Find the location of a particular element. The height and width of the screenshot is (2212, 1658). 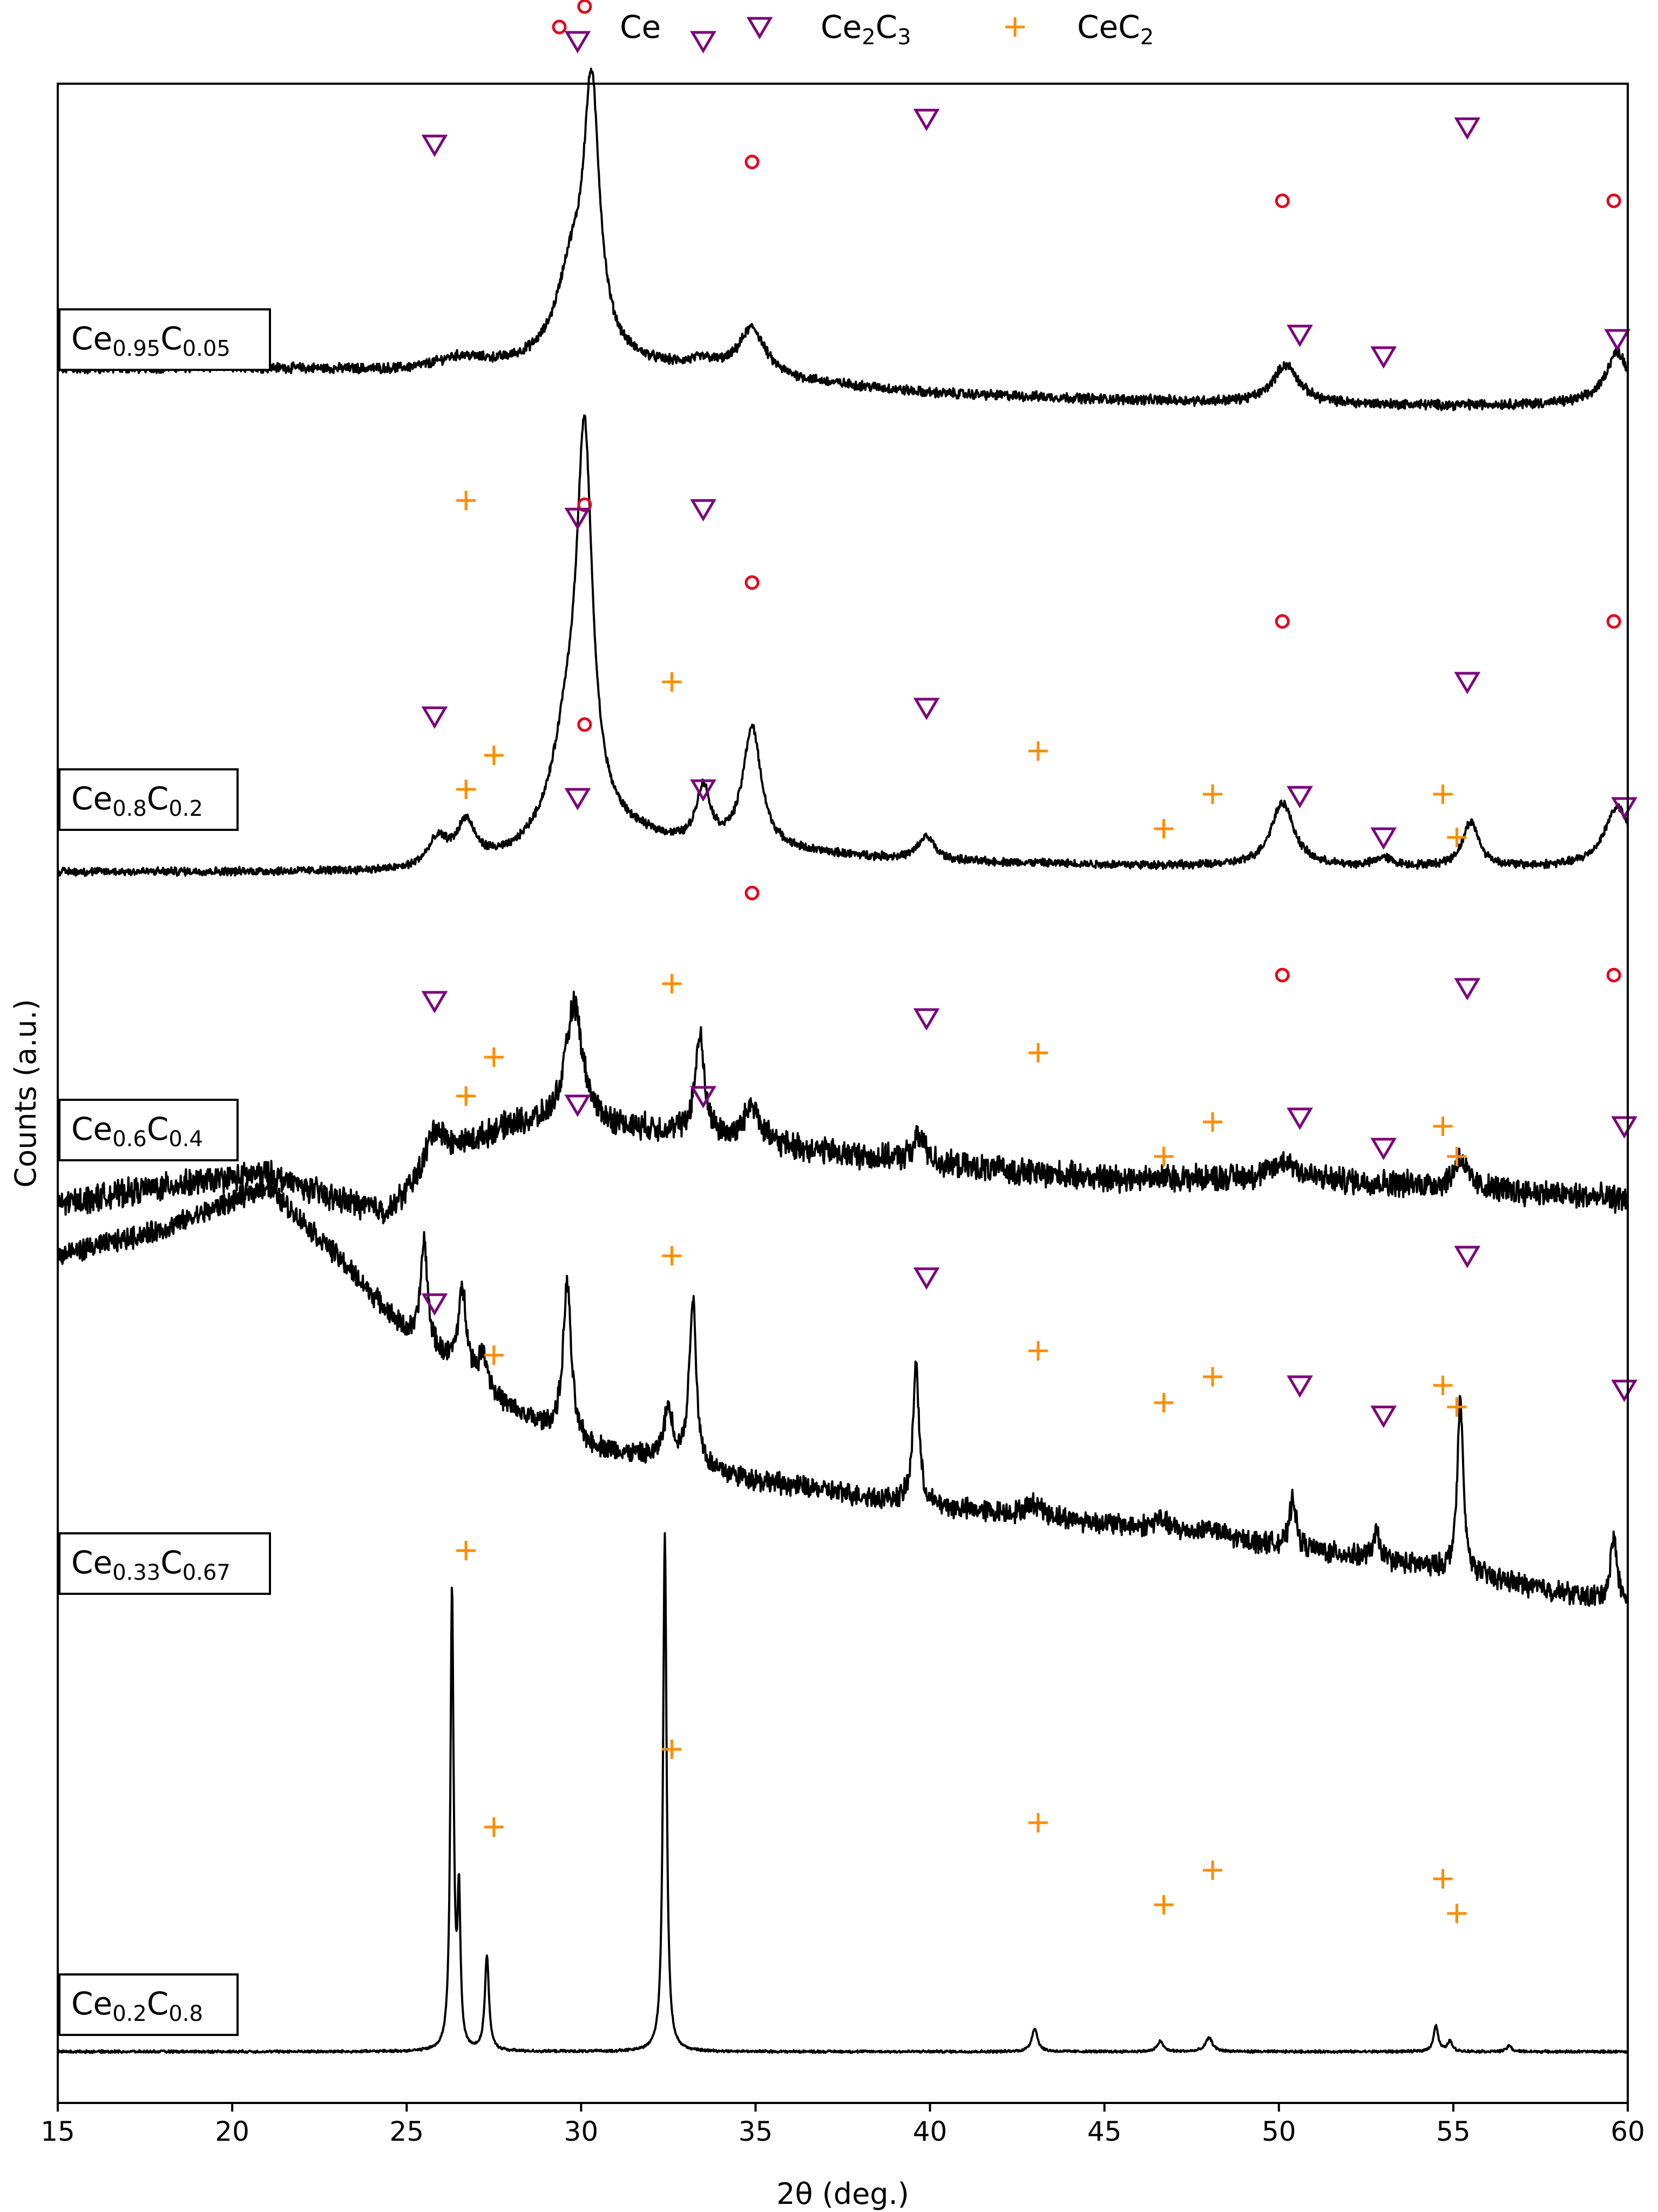

marker-ce2c3-3-0-icon is located at coordinates (577, 1105).